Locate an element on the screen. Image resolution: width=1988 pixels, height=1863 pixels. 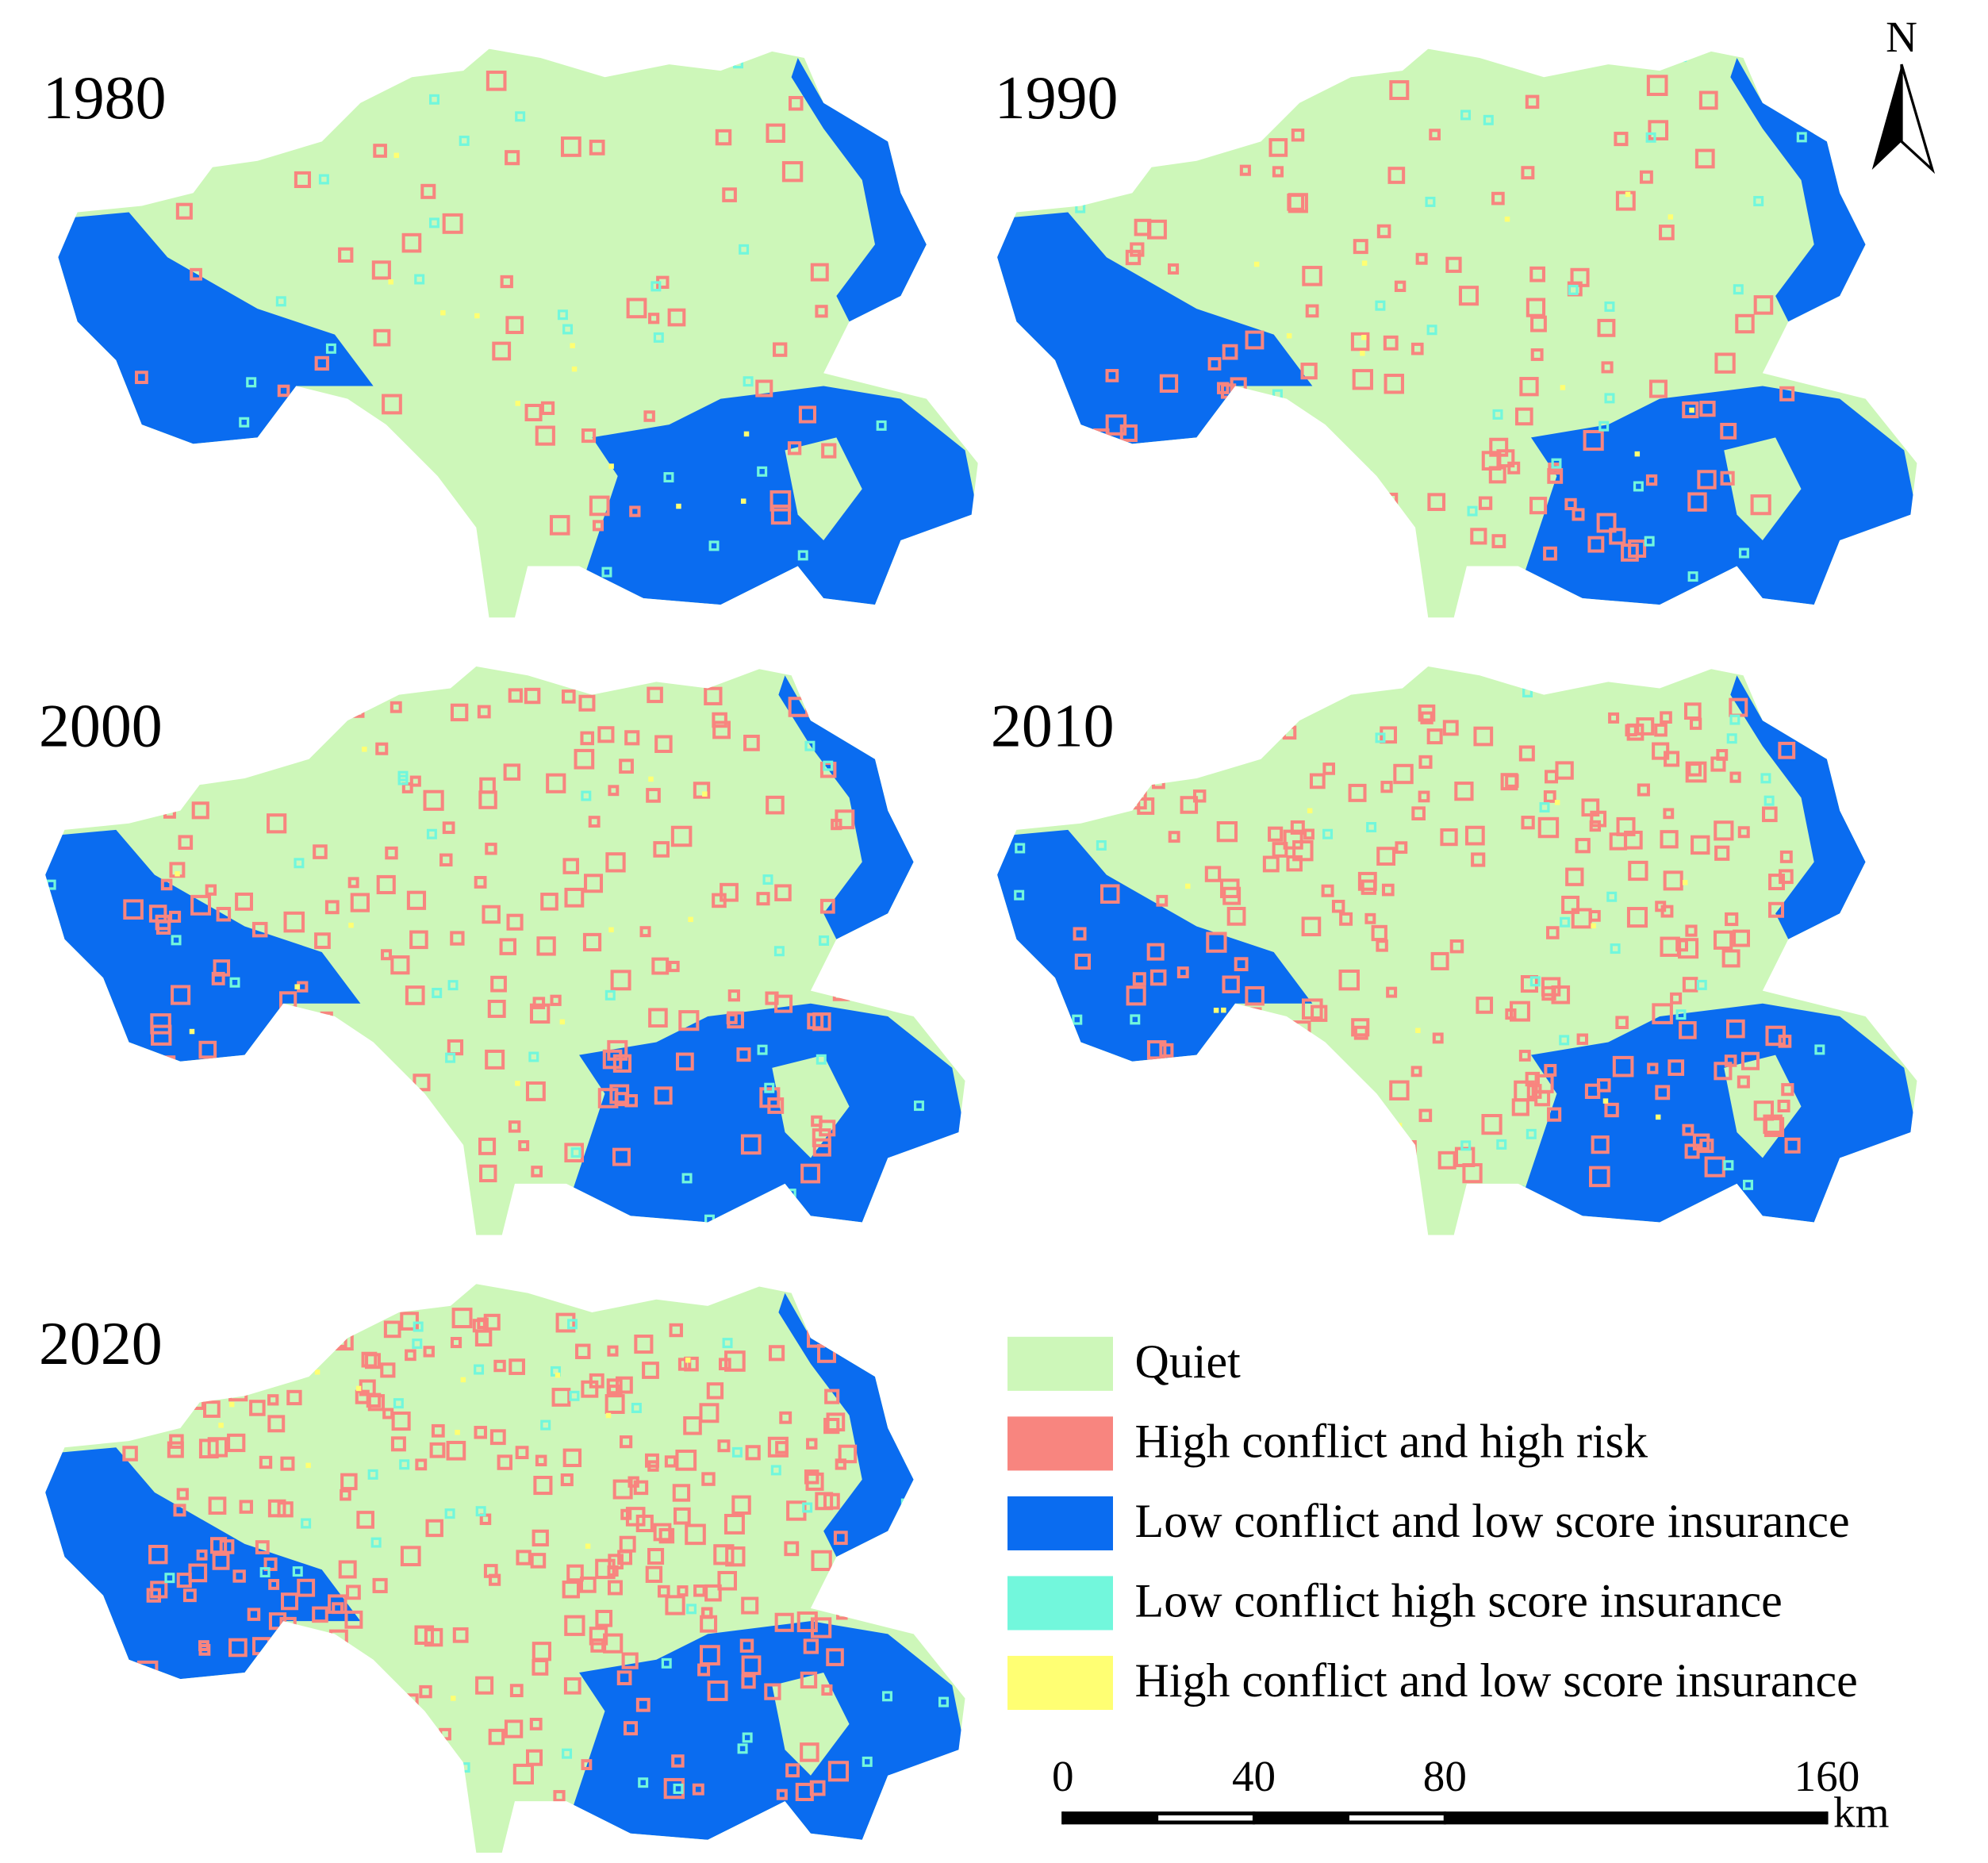
year-label: 2020 is located at coordinates (101, 1343).